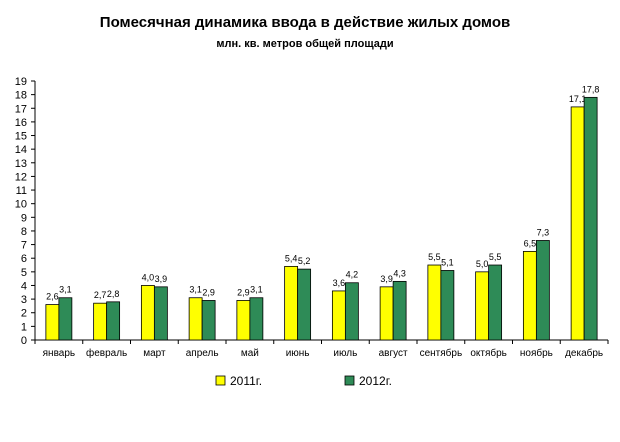 Image resolution: width=620 pixels, height=442 pixels. What do you see at coordinates (298, 353) in the screenshot?
I see `x-tick-label: июнь` at bounding box center [298, 353].